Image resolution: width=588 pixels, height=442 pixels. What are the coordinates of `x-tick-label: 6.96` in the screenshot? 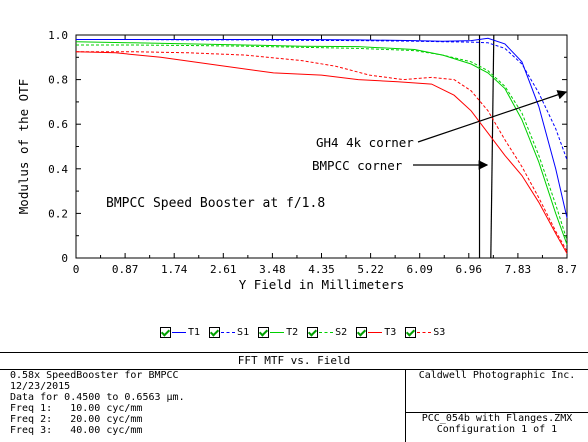 It's located at (469, 269).